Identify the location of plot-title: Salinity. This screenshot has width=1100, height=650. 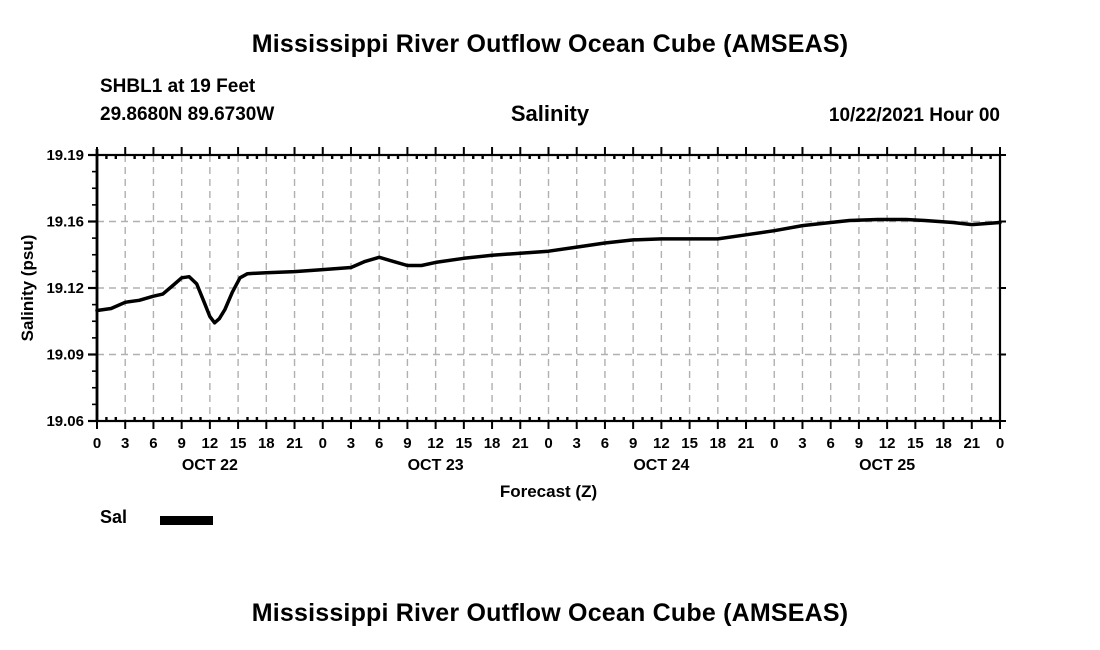
(550, 113).